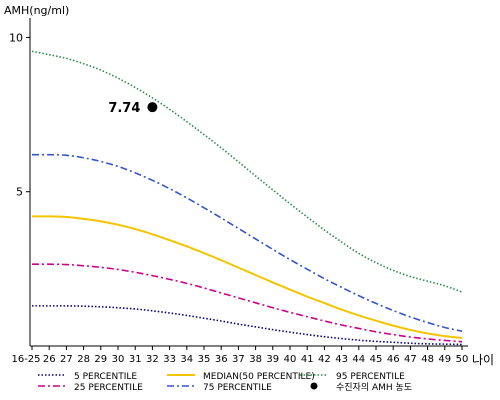  What do you see at coordinates (36, 10) in the screenshot?
I see `y-axis-label: AMH(ng/ml)` at bounding box center [36, 10].